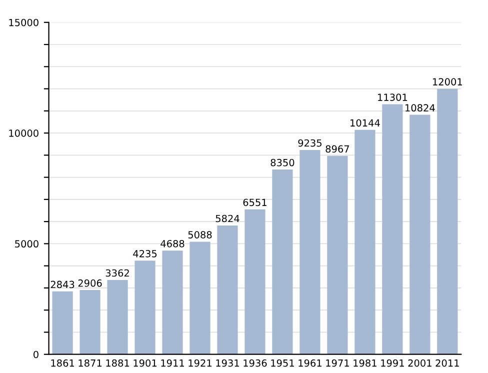 This screenshot has width=488, height=373. I want to click on x-tick-label: 1871, so click(90, 363).